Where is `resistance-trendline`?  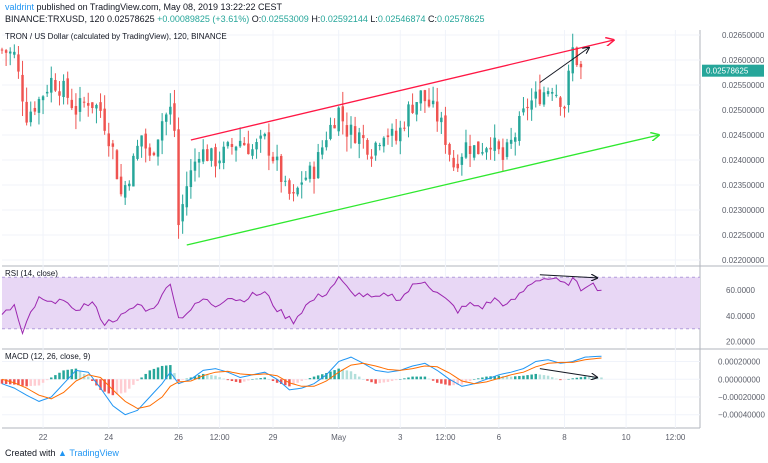 resistance-trendline is located at coordinates (402, 90).